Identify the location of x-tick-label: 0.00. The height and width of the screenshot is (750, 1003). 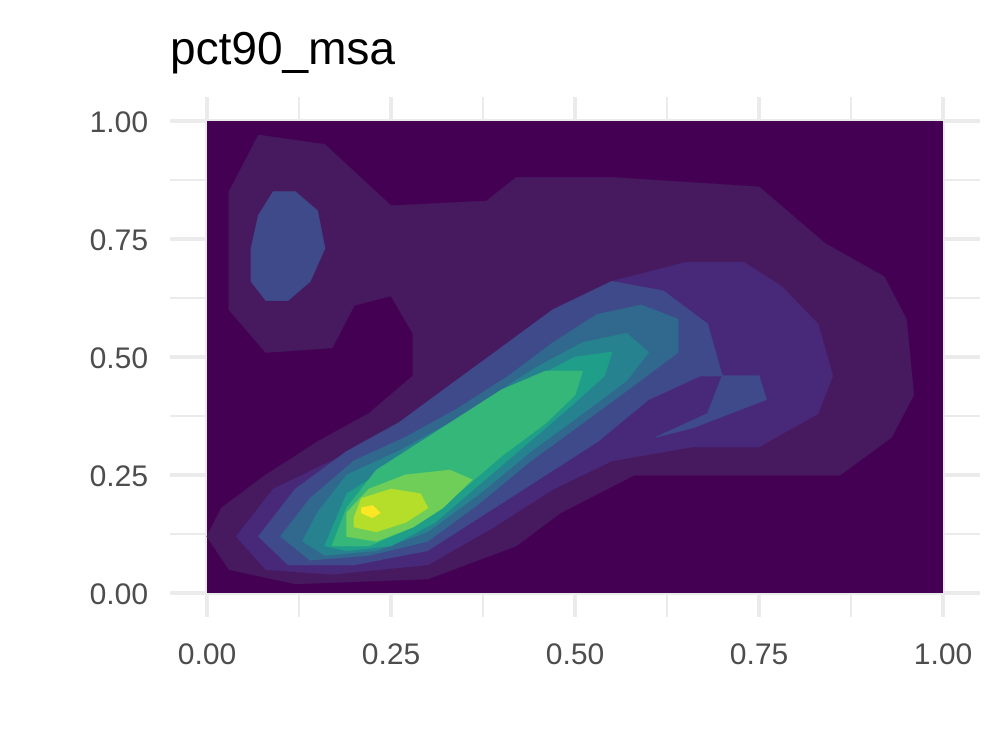
(207, 654).